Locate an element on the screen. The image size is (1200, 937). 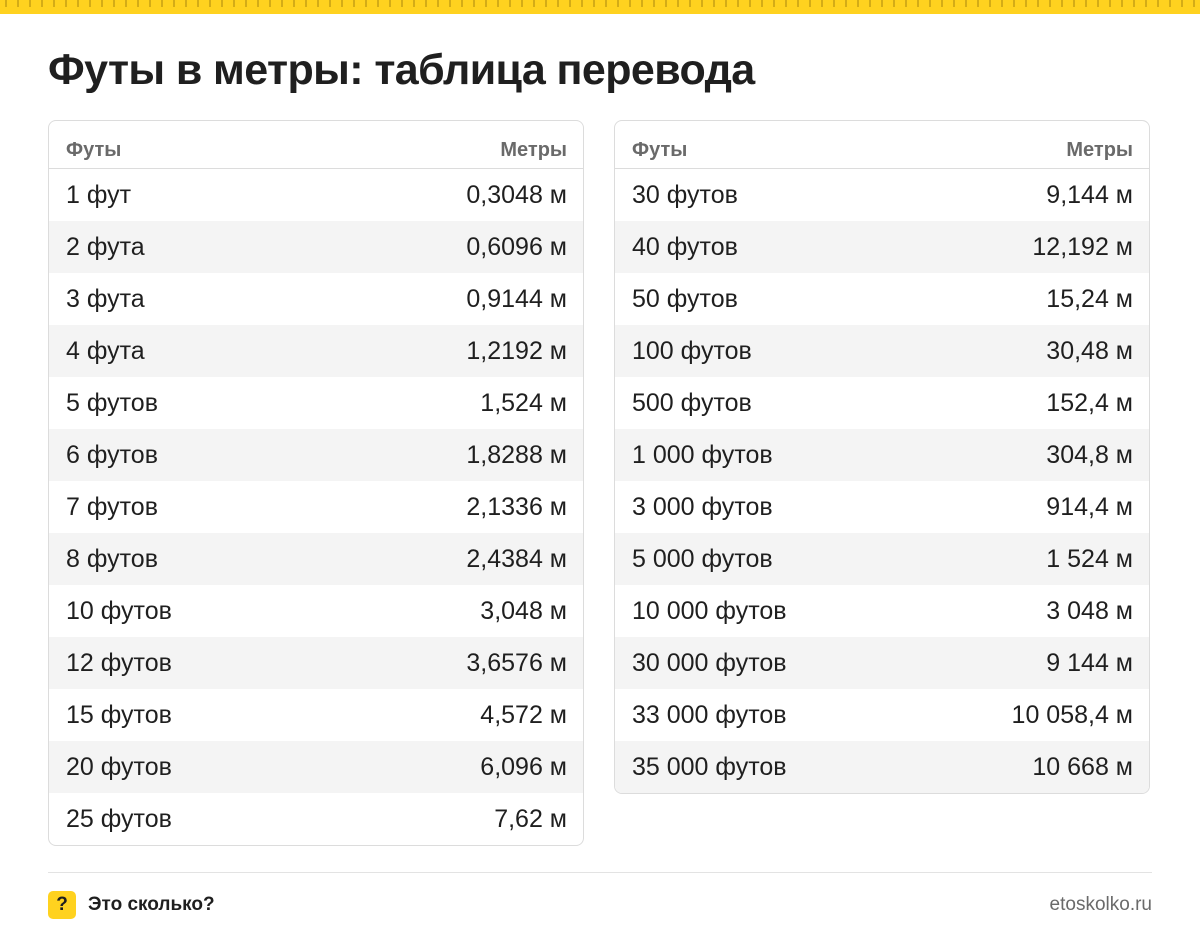
table-row: 4 фута 1,2192 м is located at coordinates (316, 351).